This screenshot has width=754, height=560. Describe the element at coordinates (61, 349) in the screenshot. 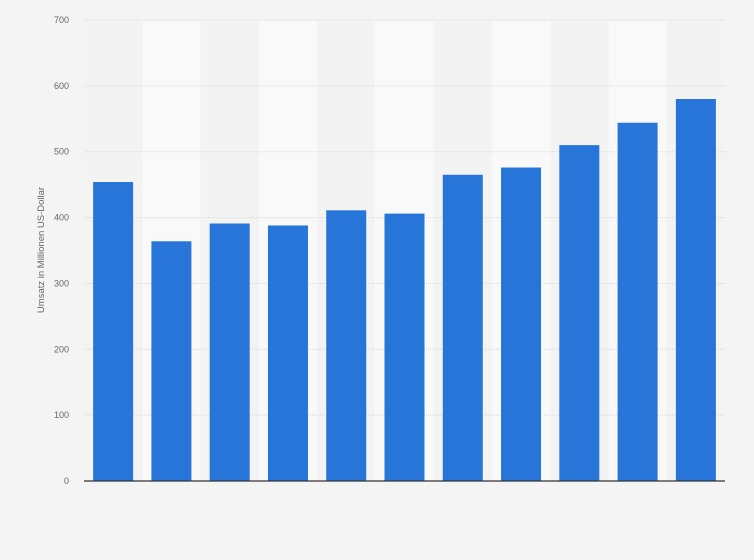

I see `y-tick-label: 200` at that location.